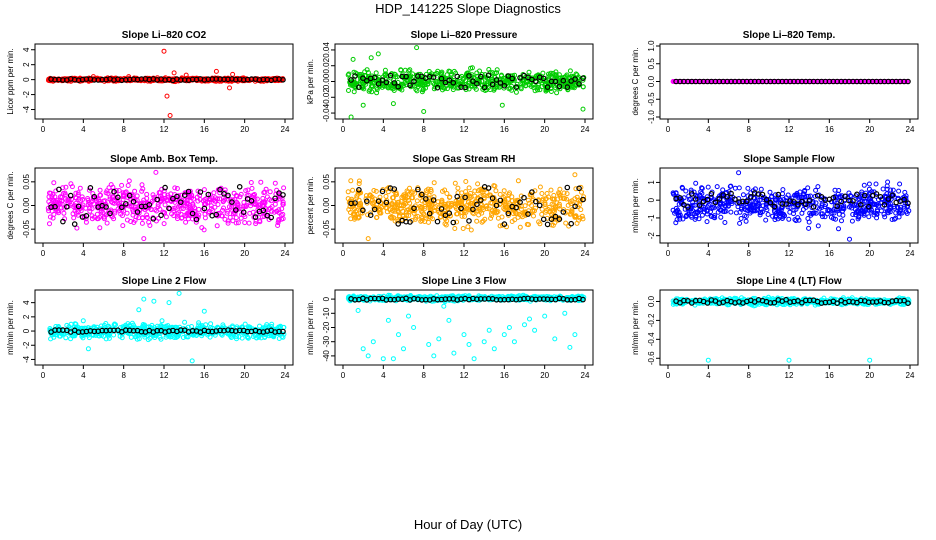  Describe the element at coordinates (789, 35) in the screenshot. I see `panel-title: Slope Li–820 Temp.` at that location.